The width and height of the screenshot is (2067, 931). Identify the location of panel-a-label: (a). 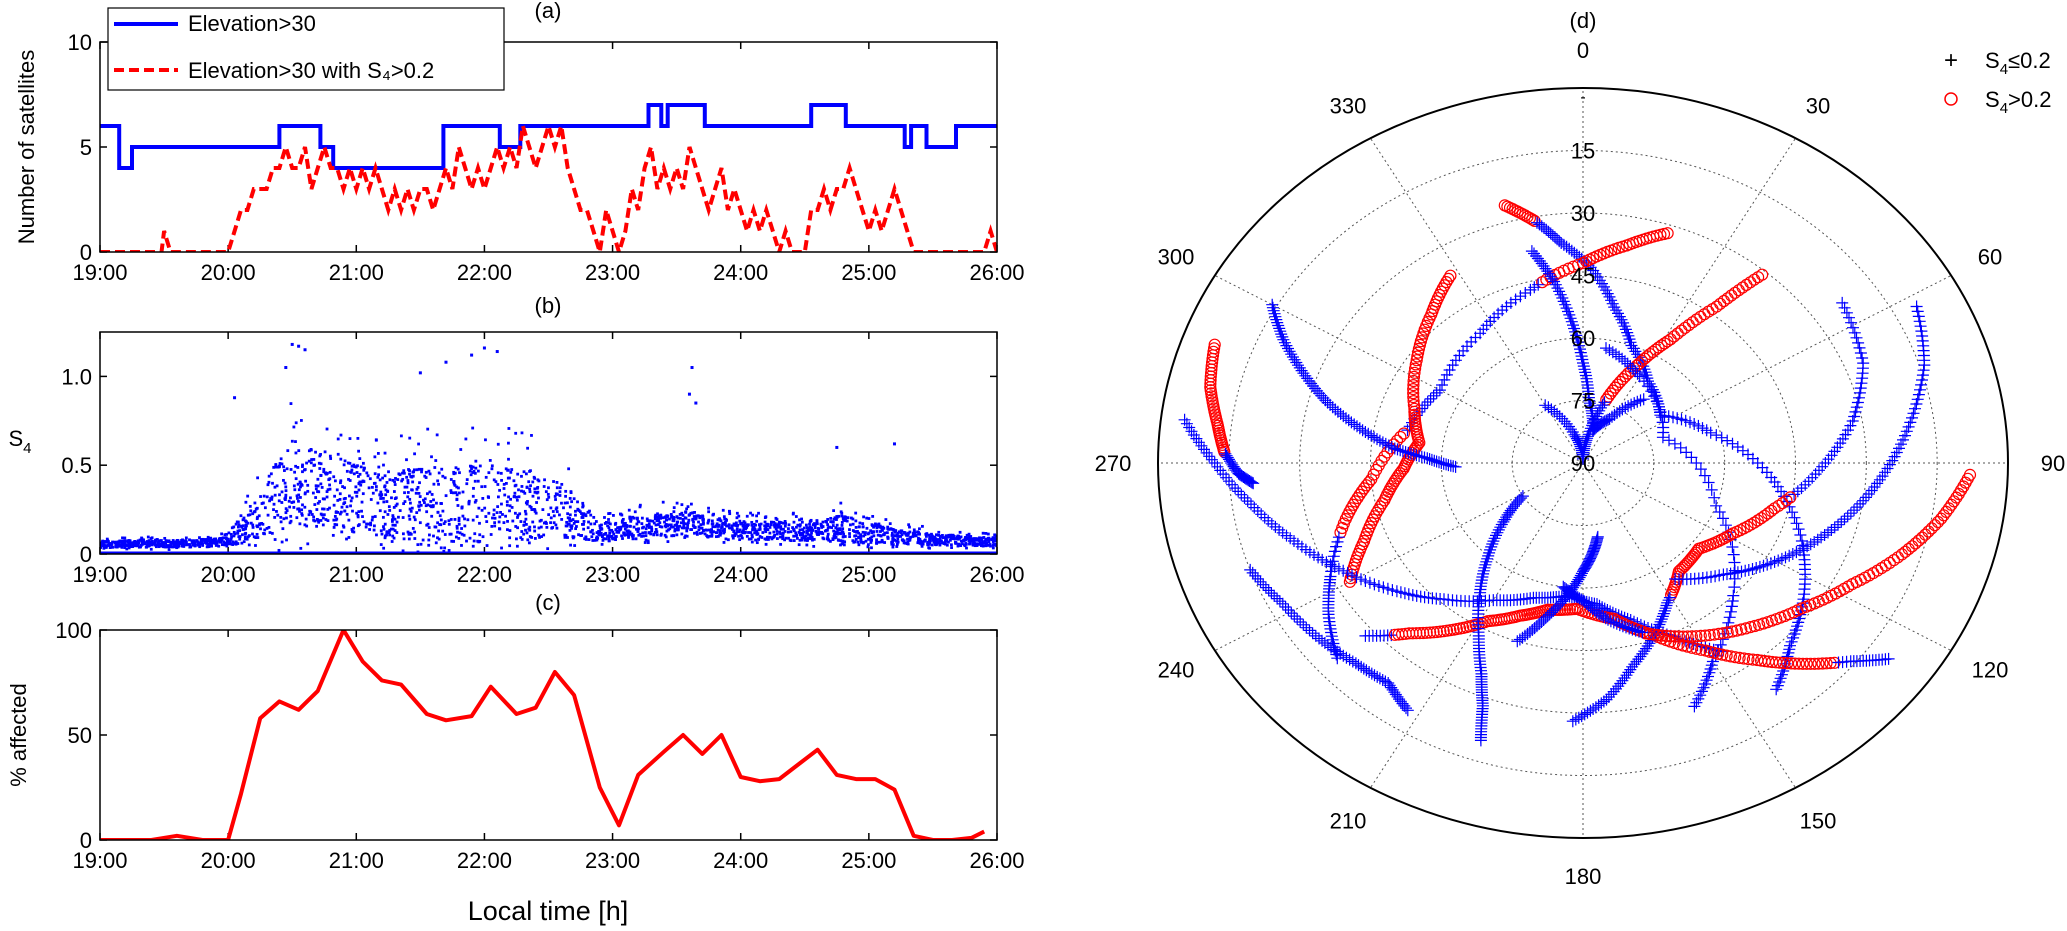
(548, 11).